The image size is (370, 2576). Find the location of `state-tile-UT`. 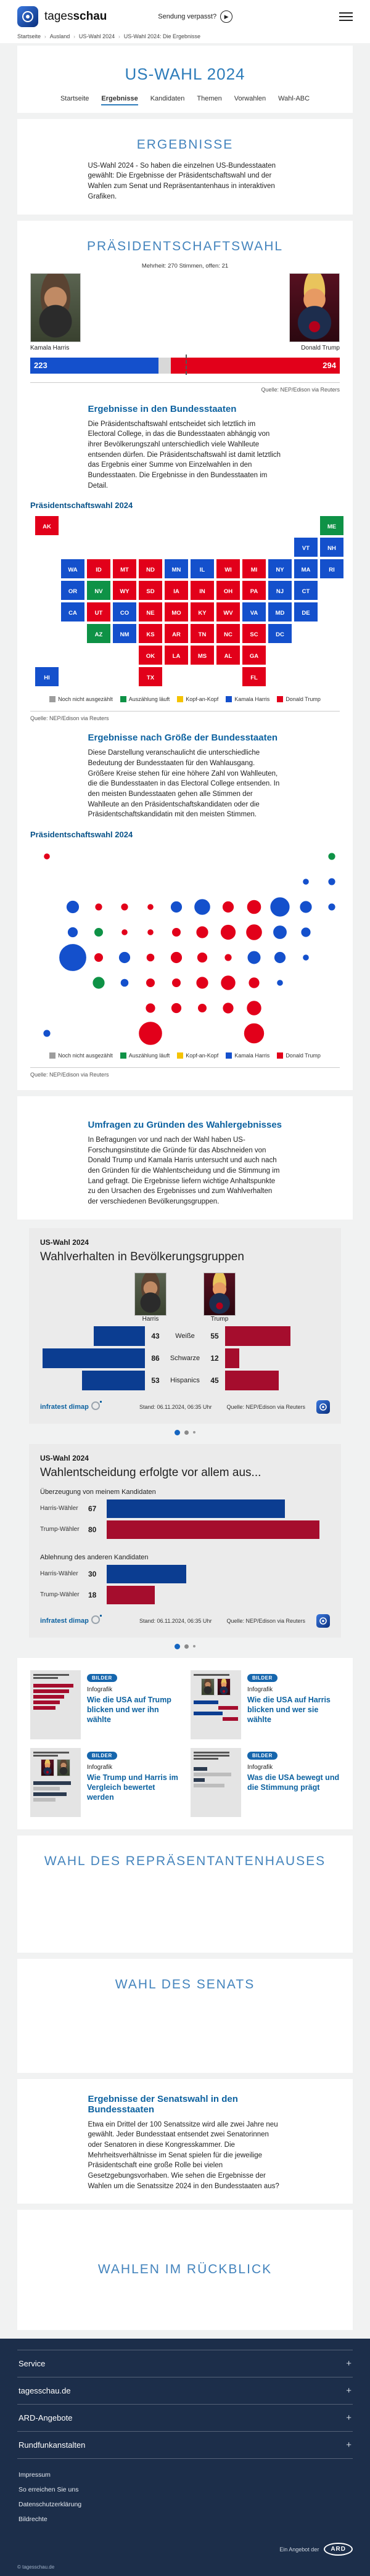

state-tile-UT is located at coordinates (99, 612).